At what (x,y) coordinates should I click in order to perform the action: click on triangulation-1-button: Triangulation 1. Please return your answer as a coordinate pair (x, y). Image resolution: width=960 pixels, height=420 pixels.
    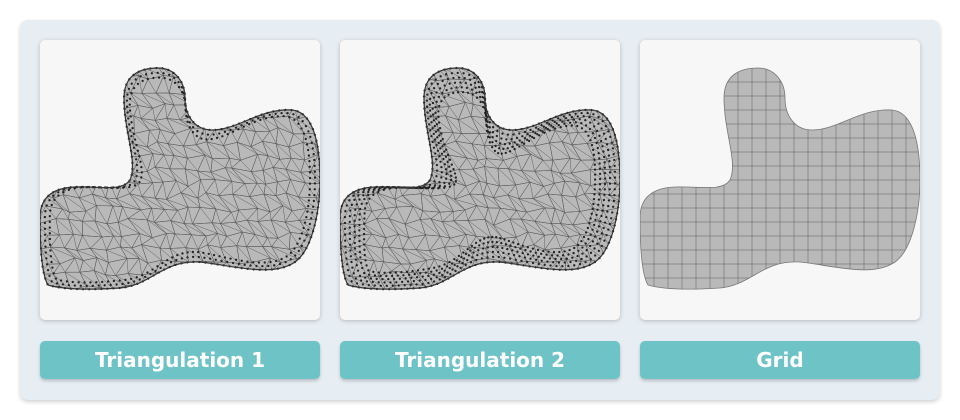
    Looking at the image, I should click on (180, 360).